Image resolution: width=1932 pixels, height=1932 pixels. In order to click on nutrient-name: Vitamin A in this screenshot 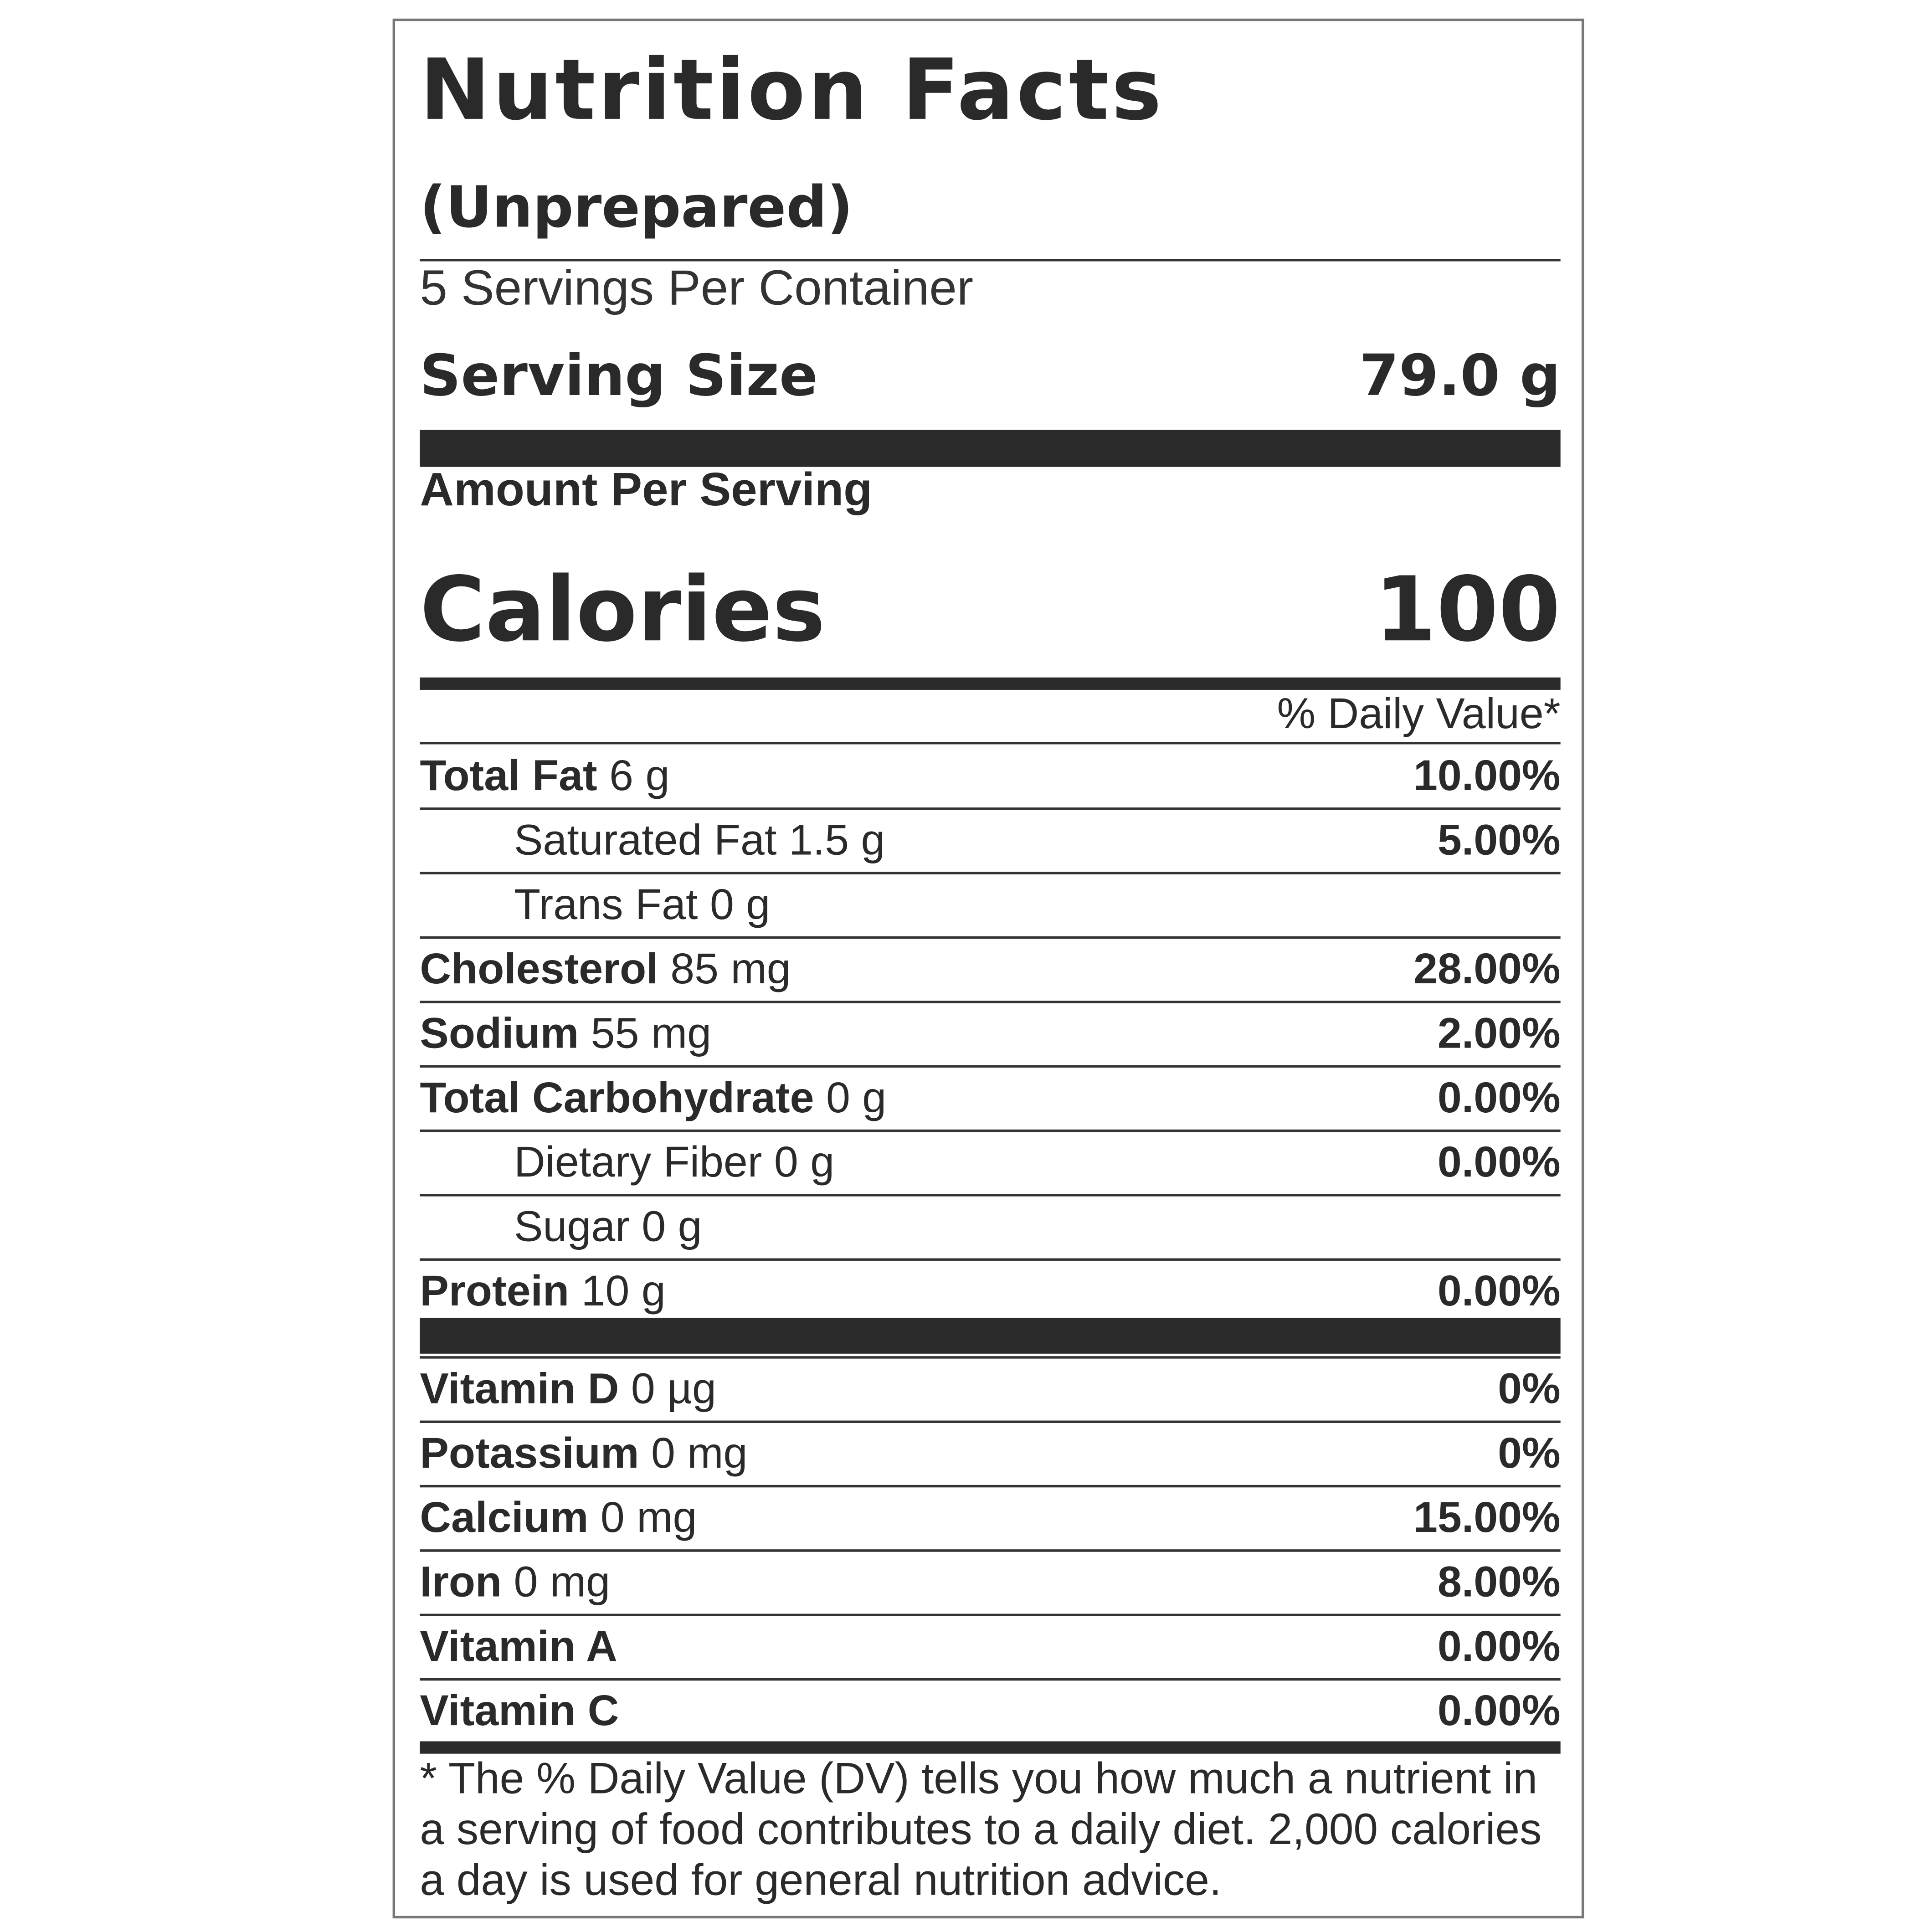, I will do `click(518, 1646)`.